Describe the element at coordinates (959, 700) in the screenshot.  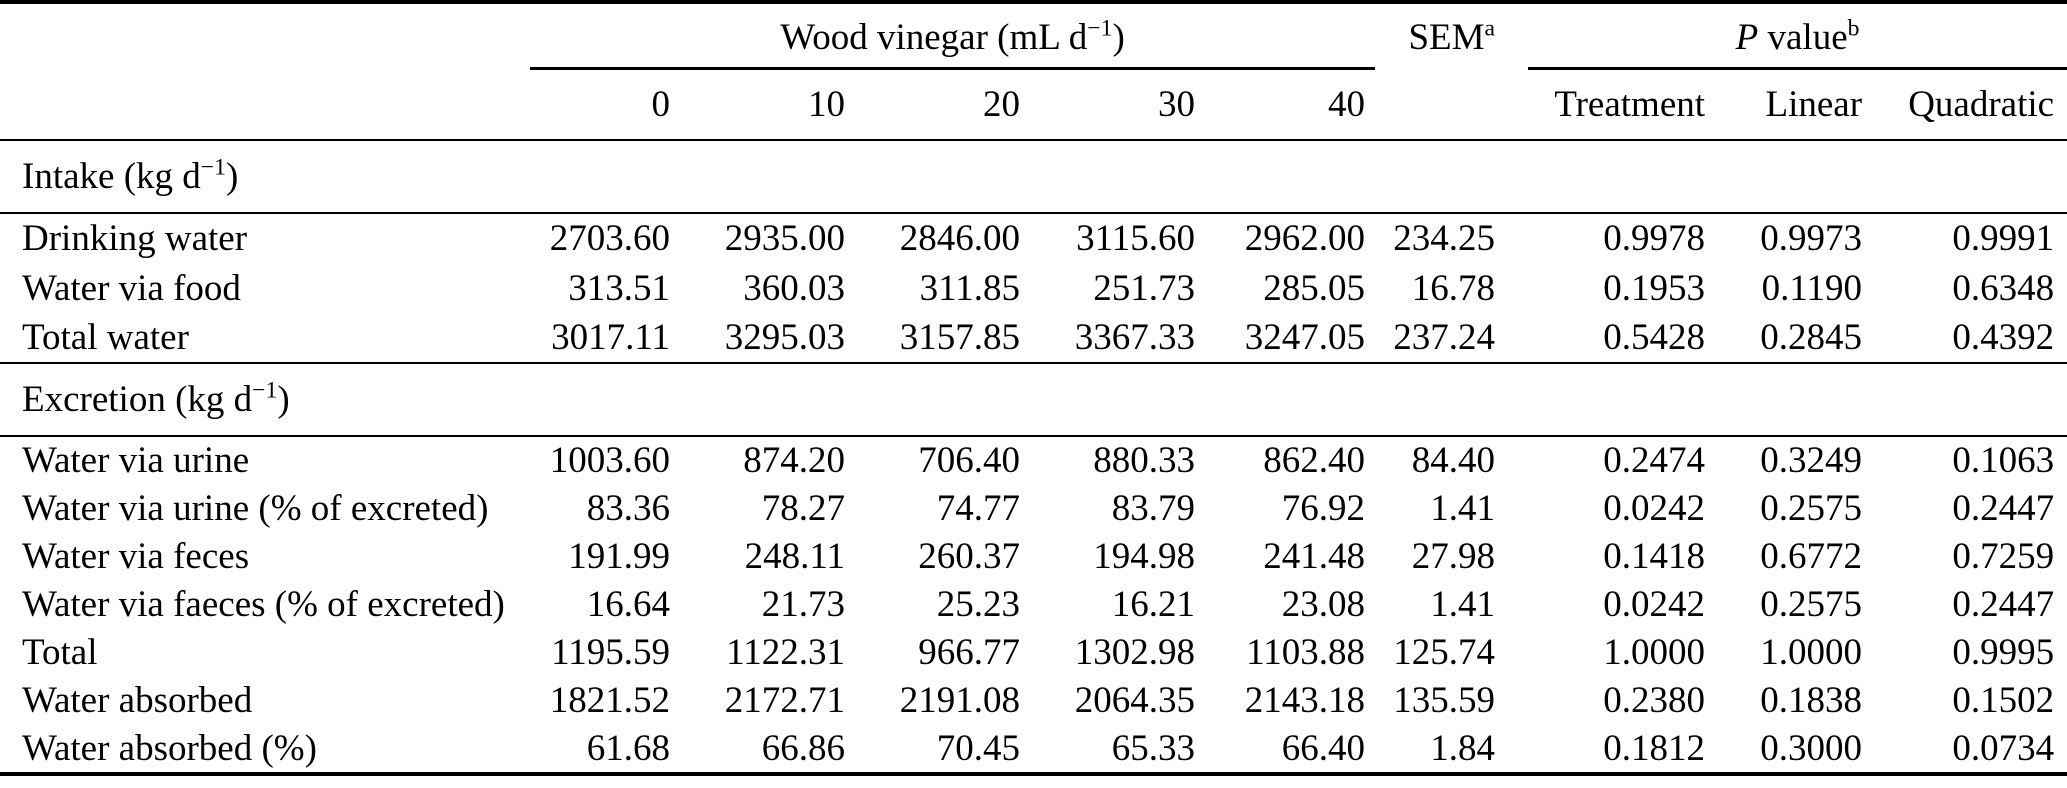
I see `cell-dose-20: 2191.08` at that location.